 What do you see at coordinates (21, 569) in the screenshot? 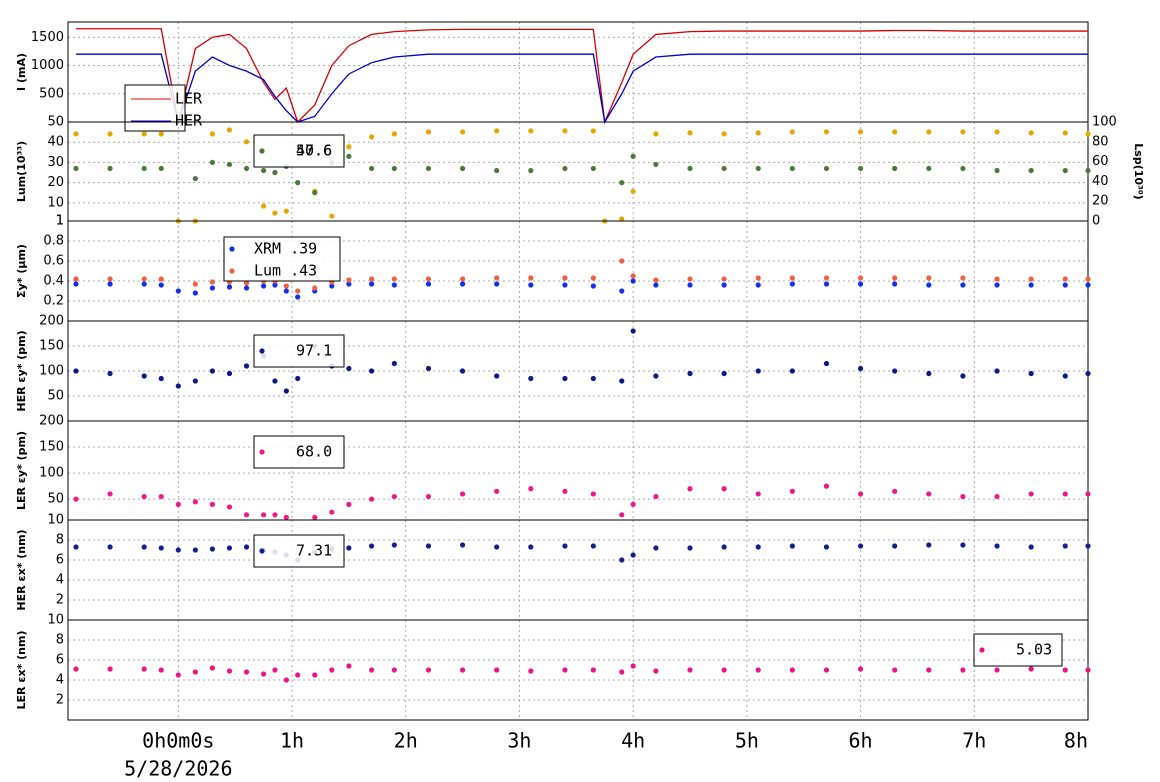
I see `y-axis-label: HER εx* (nm)` at bounding box center [21, 569].